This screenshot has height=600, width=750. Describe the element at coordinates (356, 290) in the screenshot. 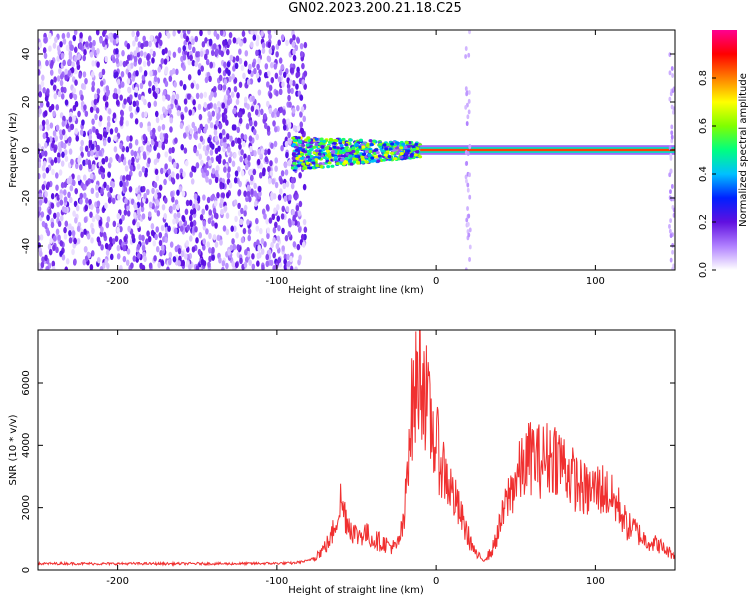

I see `heatmap-x-label: Height of straight line (km)` at that location.